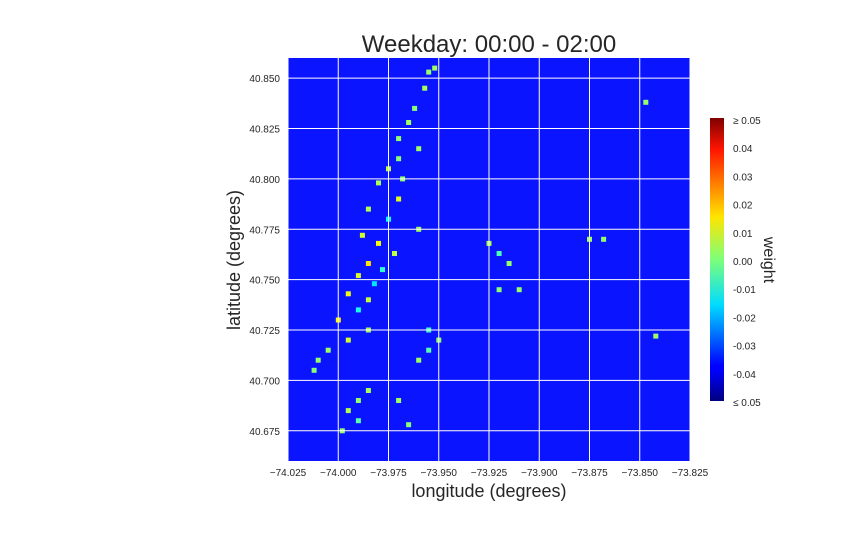 The height and width of the screenshot is (534, 864). What do you see at coordinates (589, 473) in the screenshot?
I see `x-tick-label: −73.875` at bounding box center [589, 473].